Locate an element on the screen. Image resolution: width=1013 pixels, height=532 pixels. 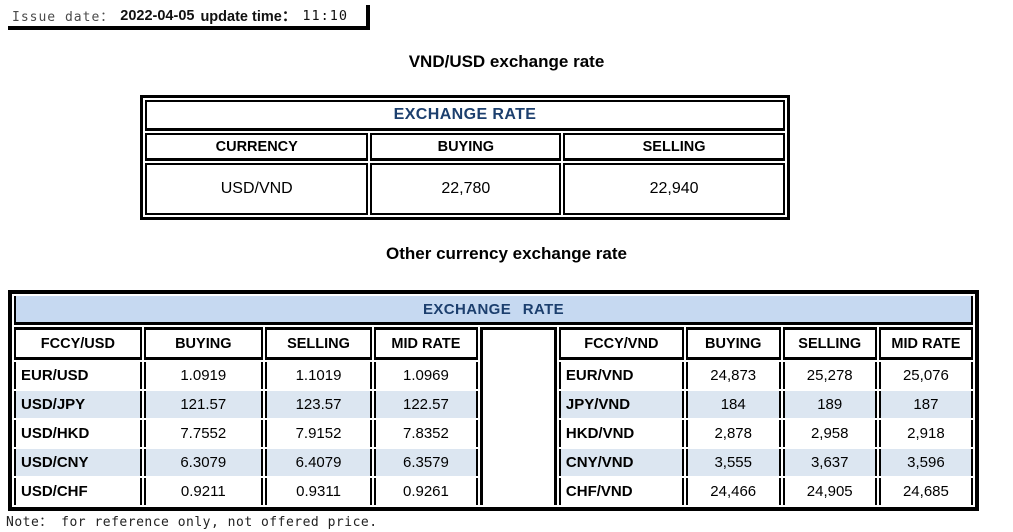
right-header-mid: MID RATE is located at coordinates (925, 343).